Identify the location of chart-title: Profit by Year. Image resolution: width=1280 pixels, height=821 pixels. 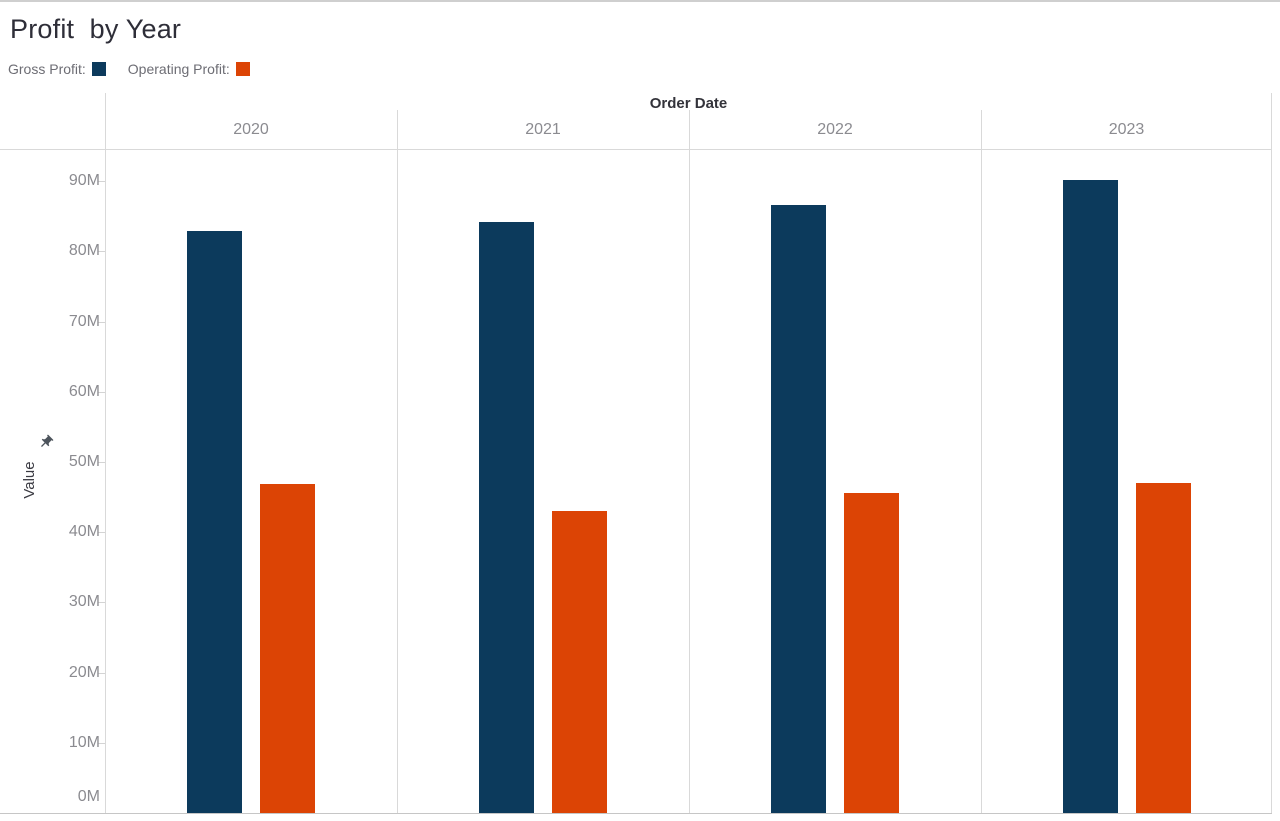
(96, 29).